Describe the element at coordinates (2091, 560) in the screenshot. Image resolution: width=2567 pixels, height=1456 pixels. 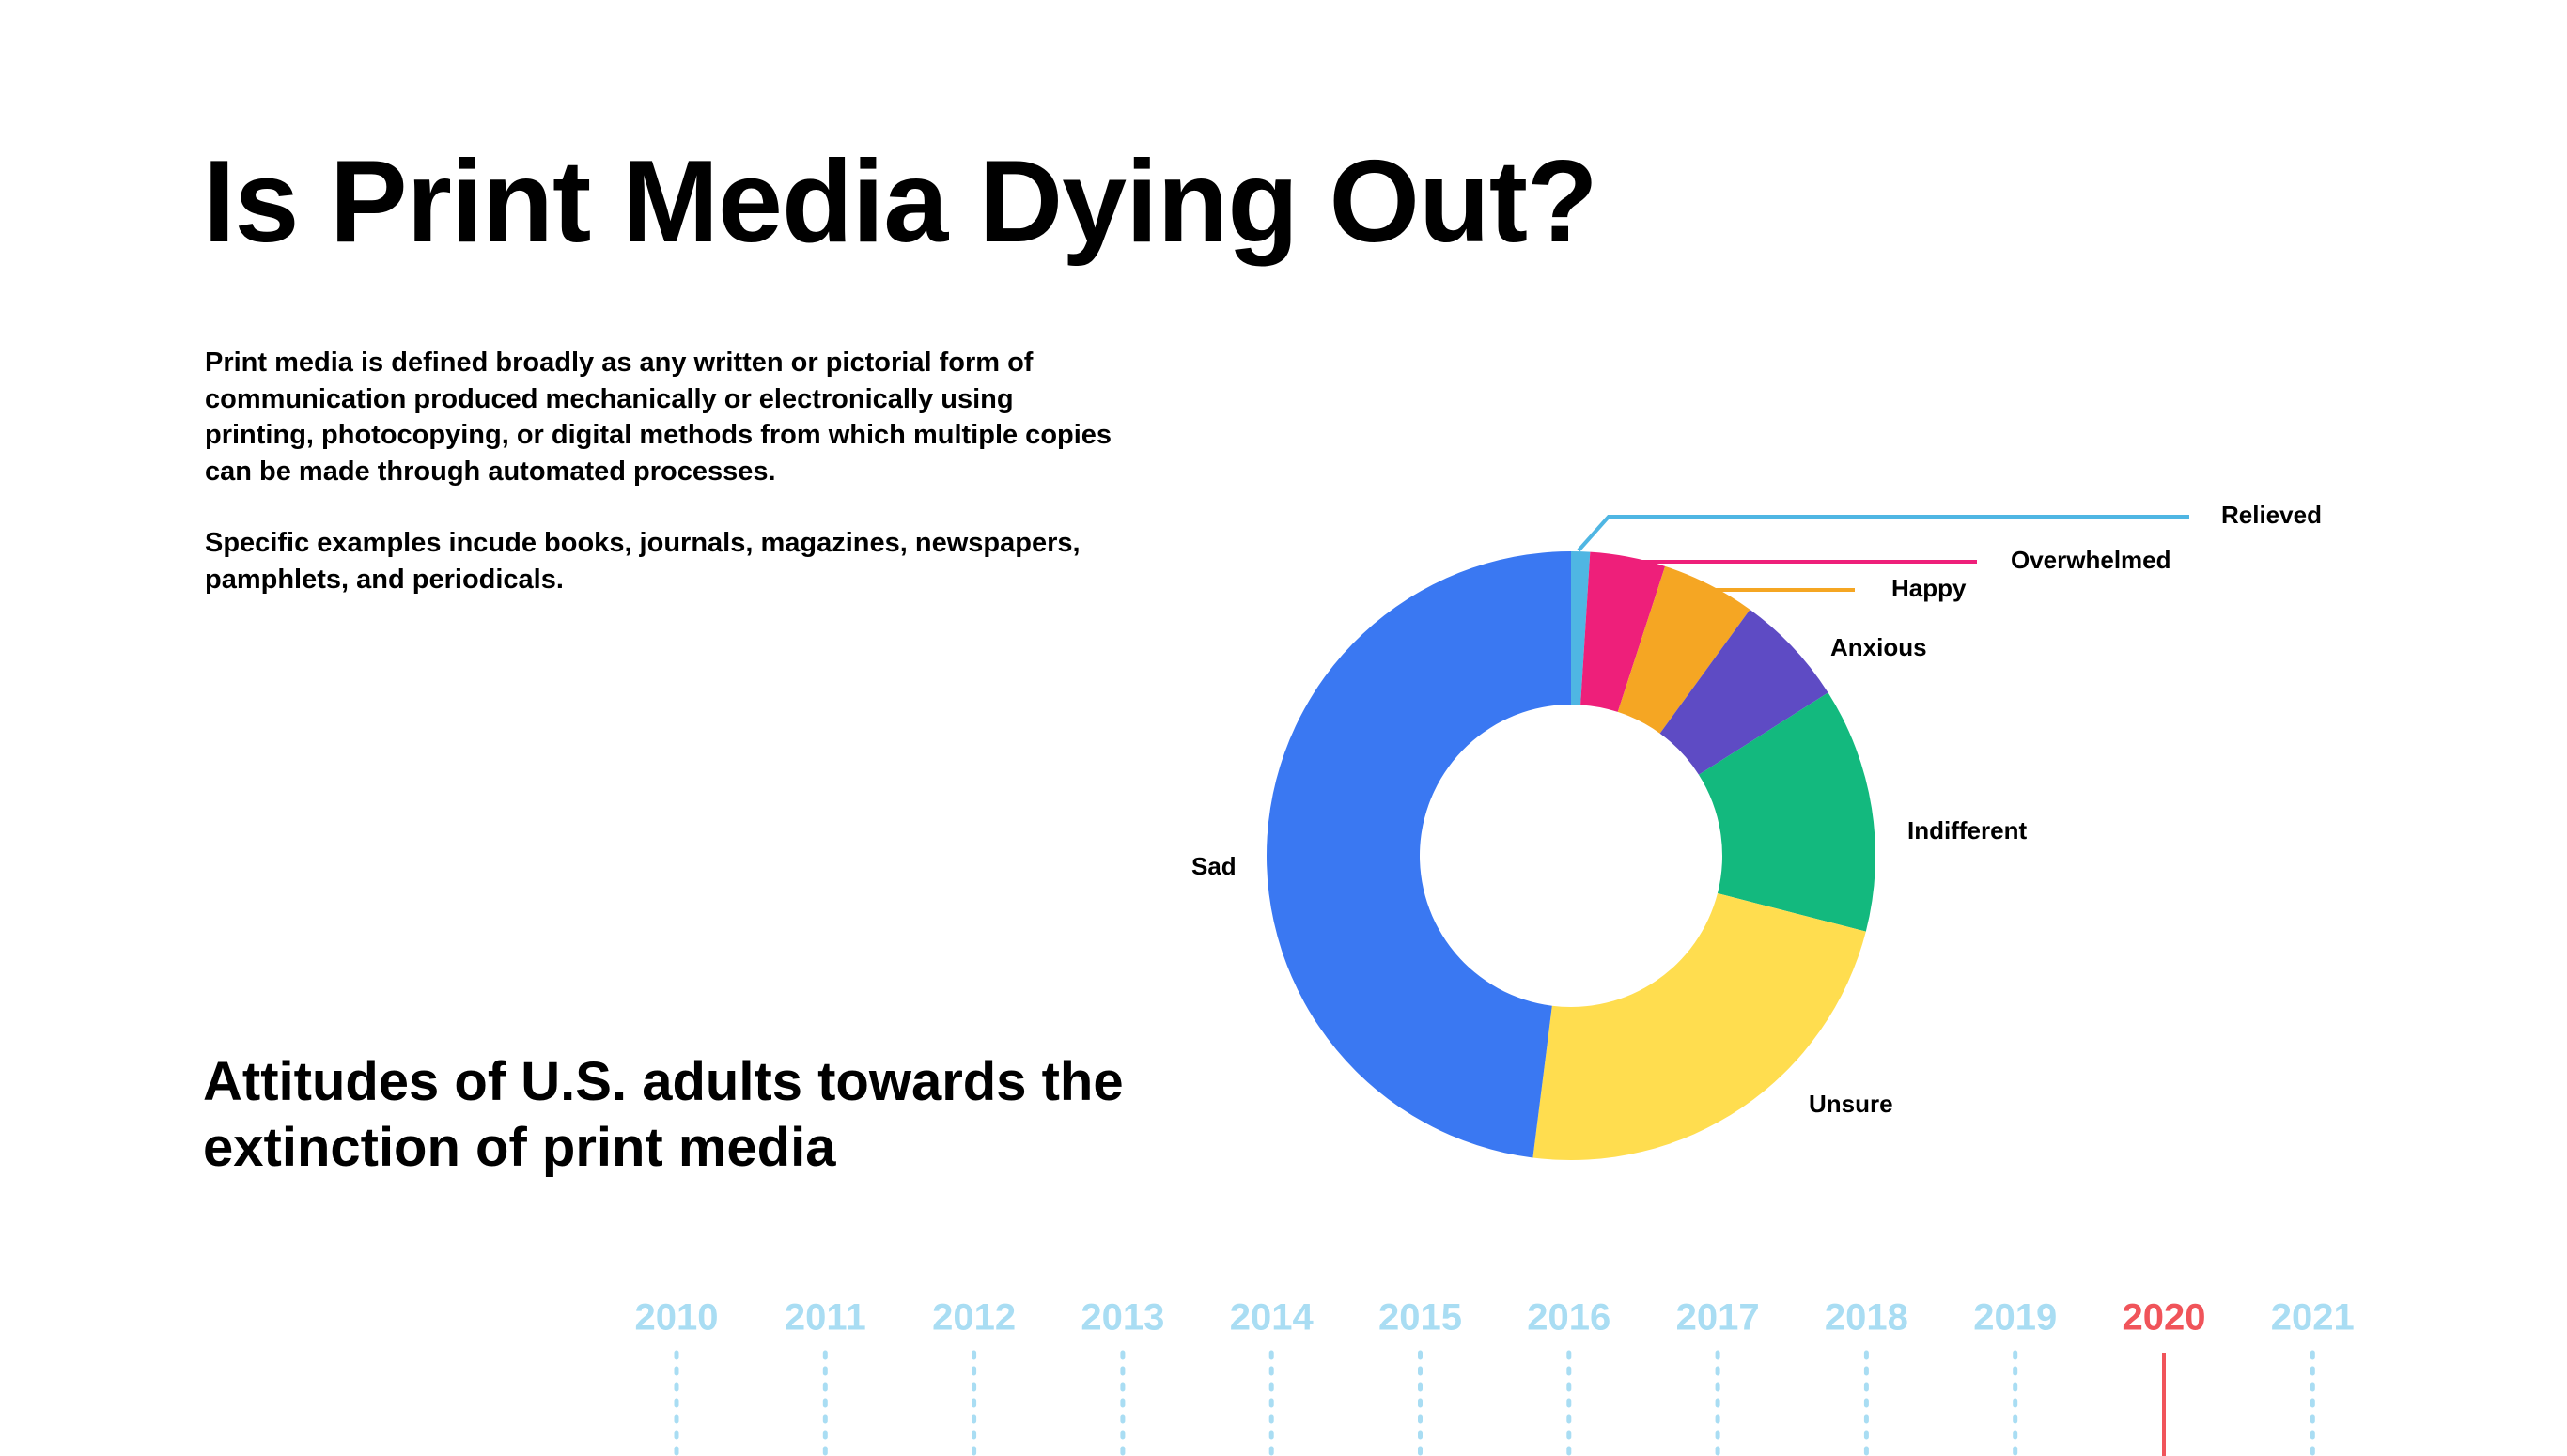
I see `slice-label-overwhelmed: Overwhelmed` at that location.